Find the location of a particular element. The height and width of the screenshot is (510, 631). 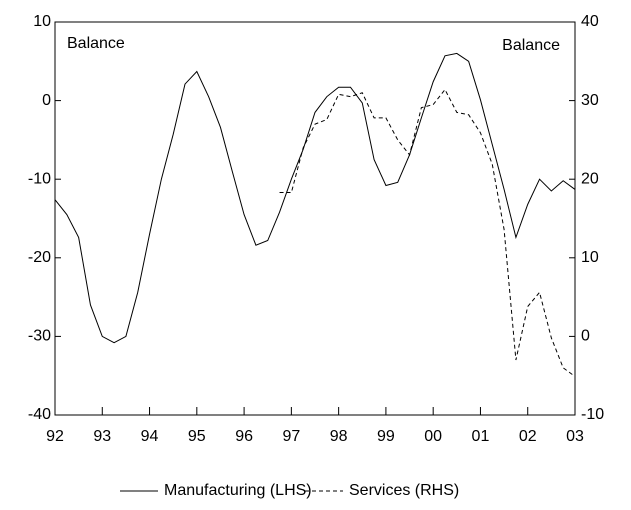

x-tick-label: 97 is located at coordinates (291, 436).